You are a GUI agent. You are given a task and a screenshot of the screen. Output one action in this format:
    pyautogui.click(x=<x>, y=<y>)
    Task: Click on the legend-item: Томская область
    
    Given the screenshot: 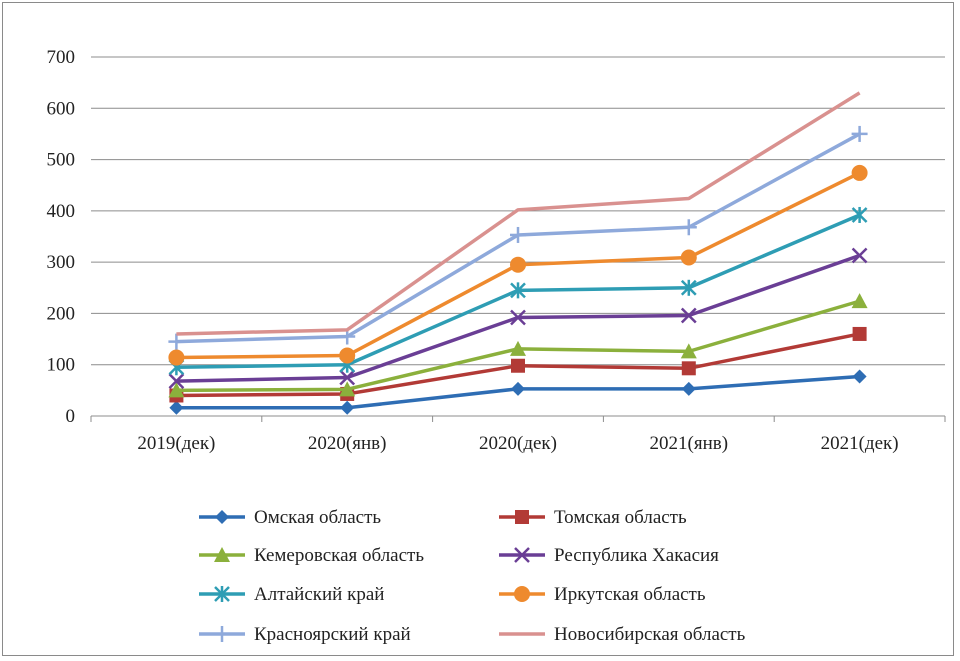 What is the action you would take?
    pyautogui.click(x=593, y=517)
    